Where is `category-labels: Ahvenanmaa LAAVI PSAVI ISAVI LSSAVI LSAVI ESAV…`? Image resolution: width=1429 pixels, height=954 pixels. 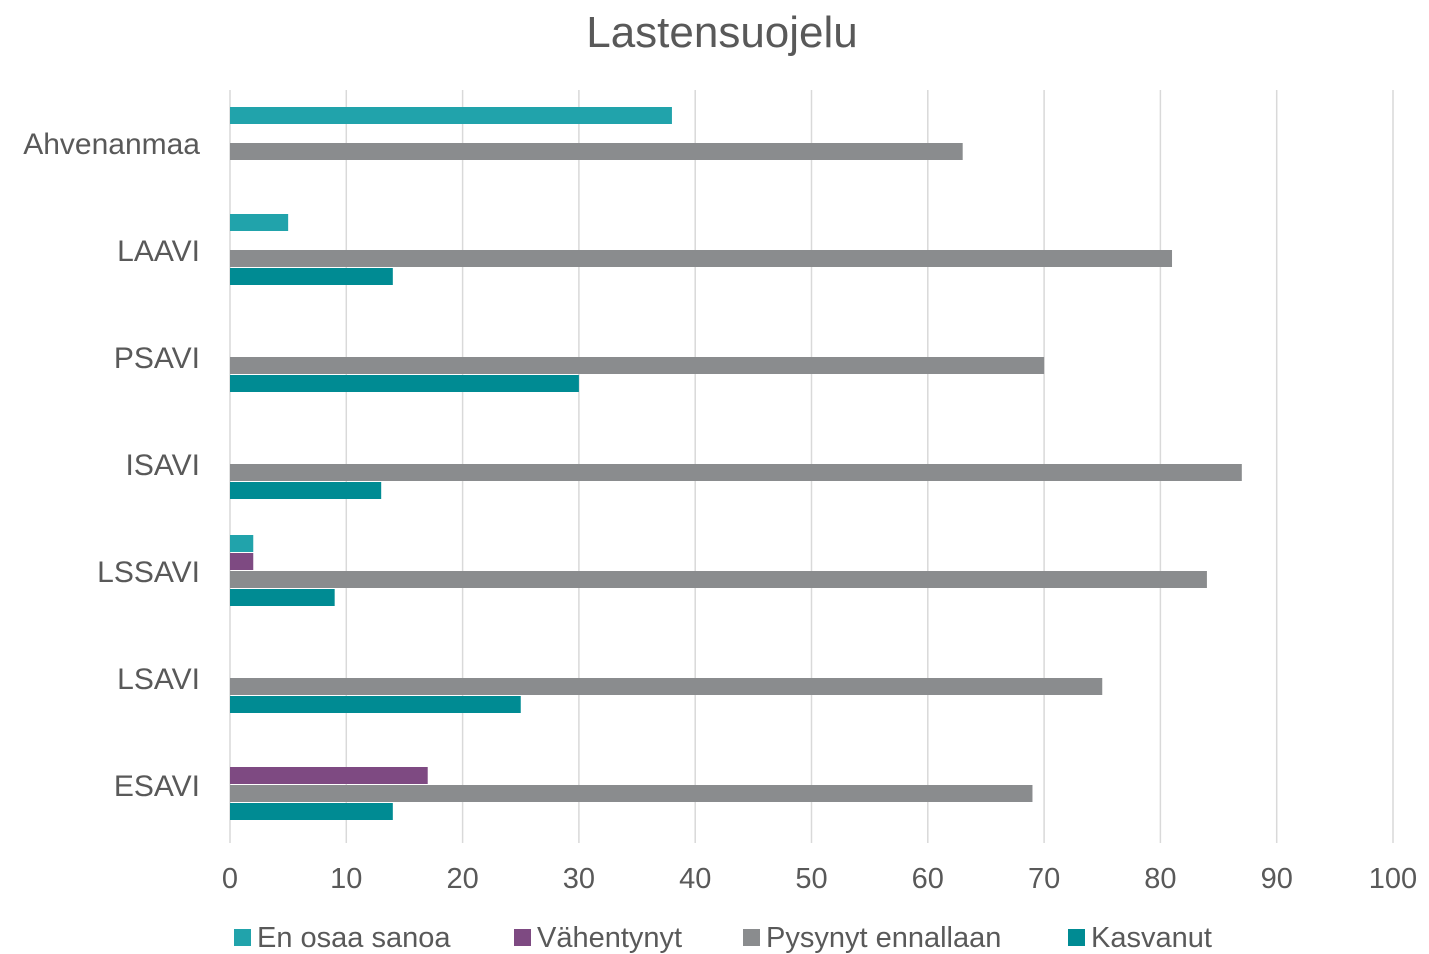
category-labels: Ahvenanmaa LAAVI PSAVI ISAVI LSSAVI LSAVI ESAV… is located at coordinates (111, 465).